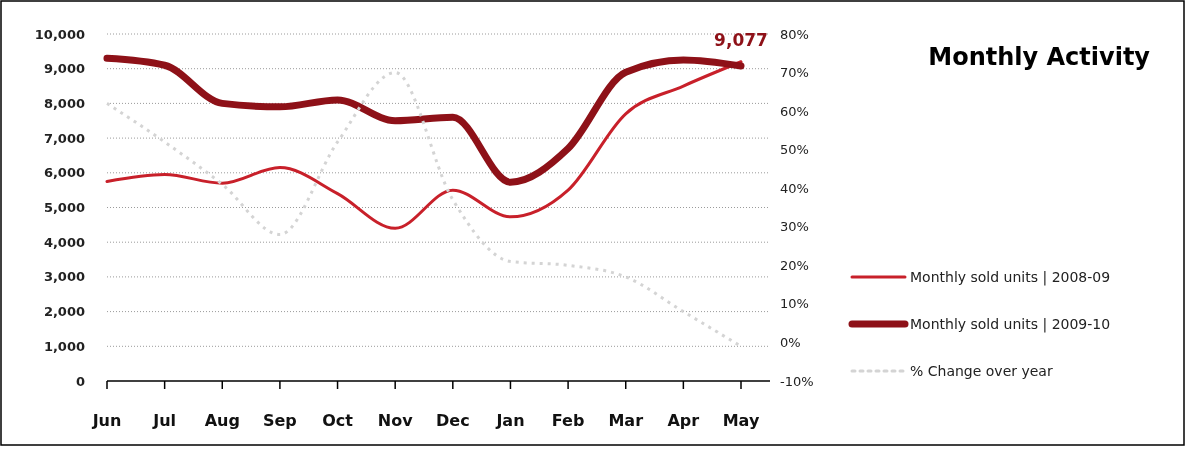 This screenshot has width=1185, height=450. Describe the element at coordinates (64, 69) in the screenshot. I see `y-tick-label: 9,000` at that location.